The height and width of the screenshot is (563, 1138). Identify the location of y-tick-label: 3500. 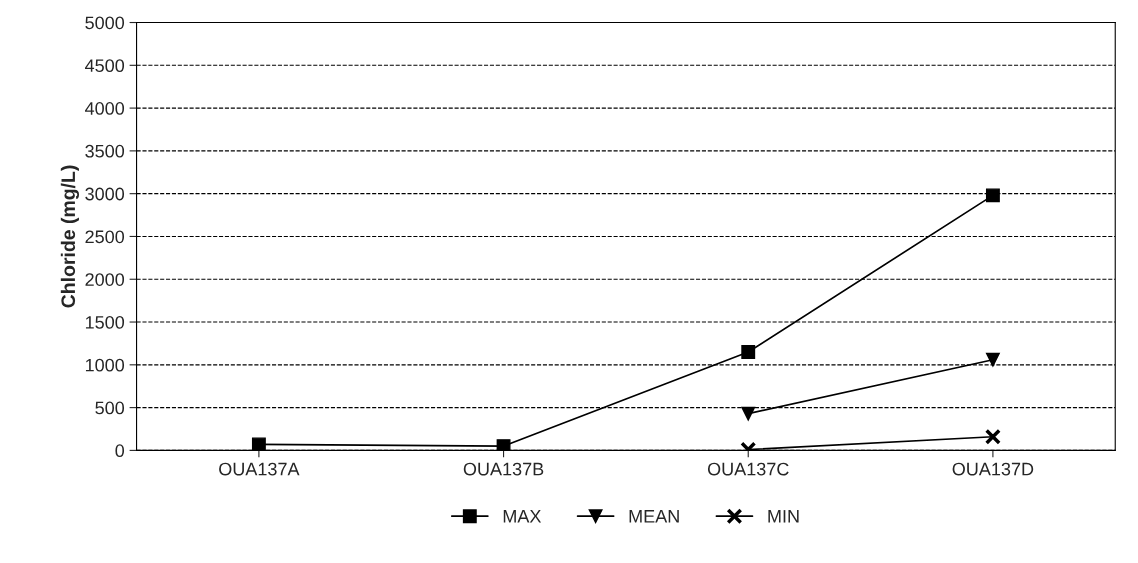
(105, 151).